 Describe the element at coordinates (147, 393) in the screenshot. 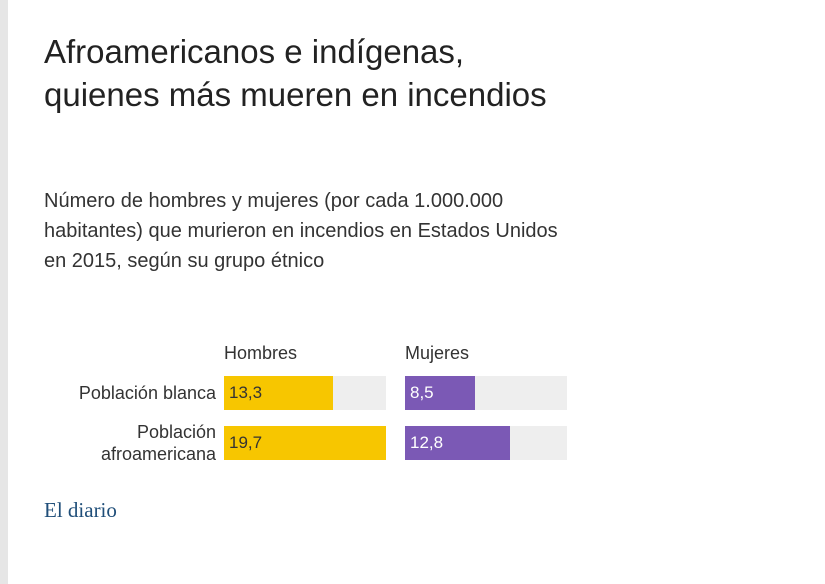

I see `category-label: Población blanca` at that location.